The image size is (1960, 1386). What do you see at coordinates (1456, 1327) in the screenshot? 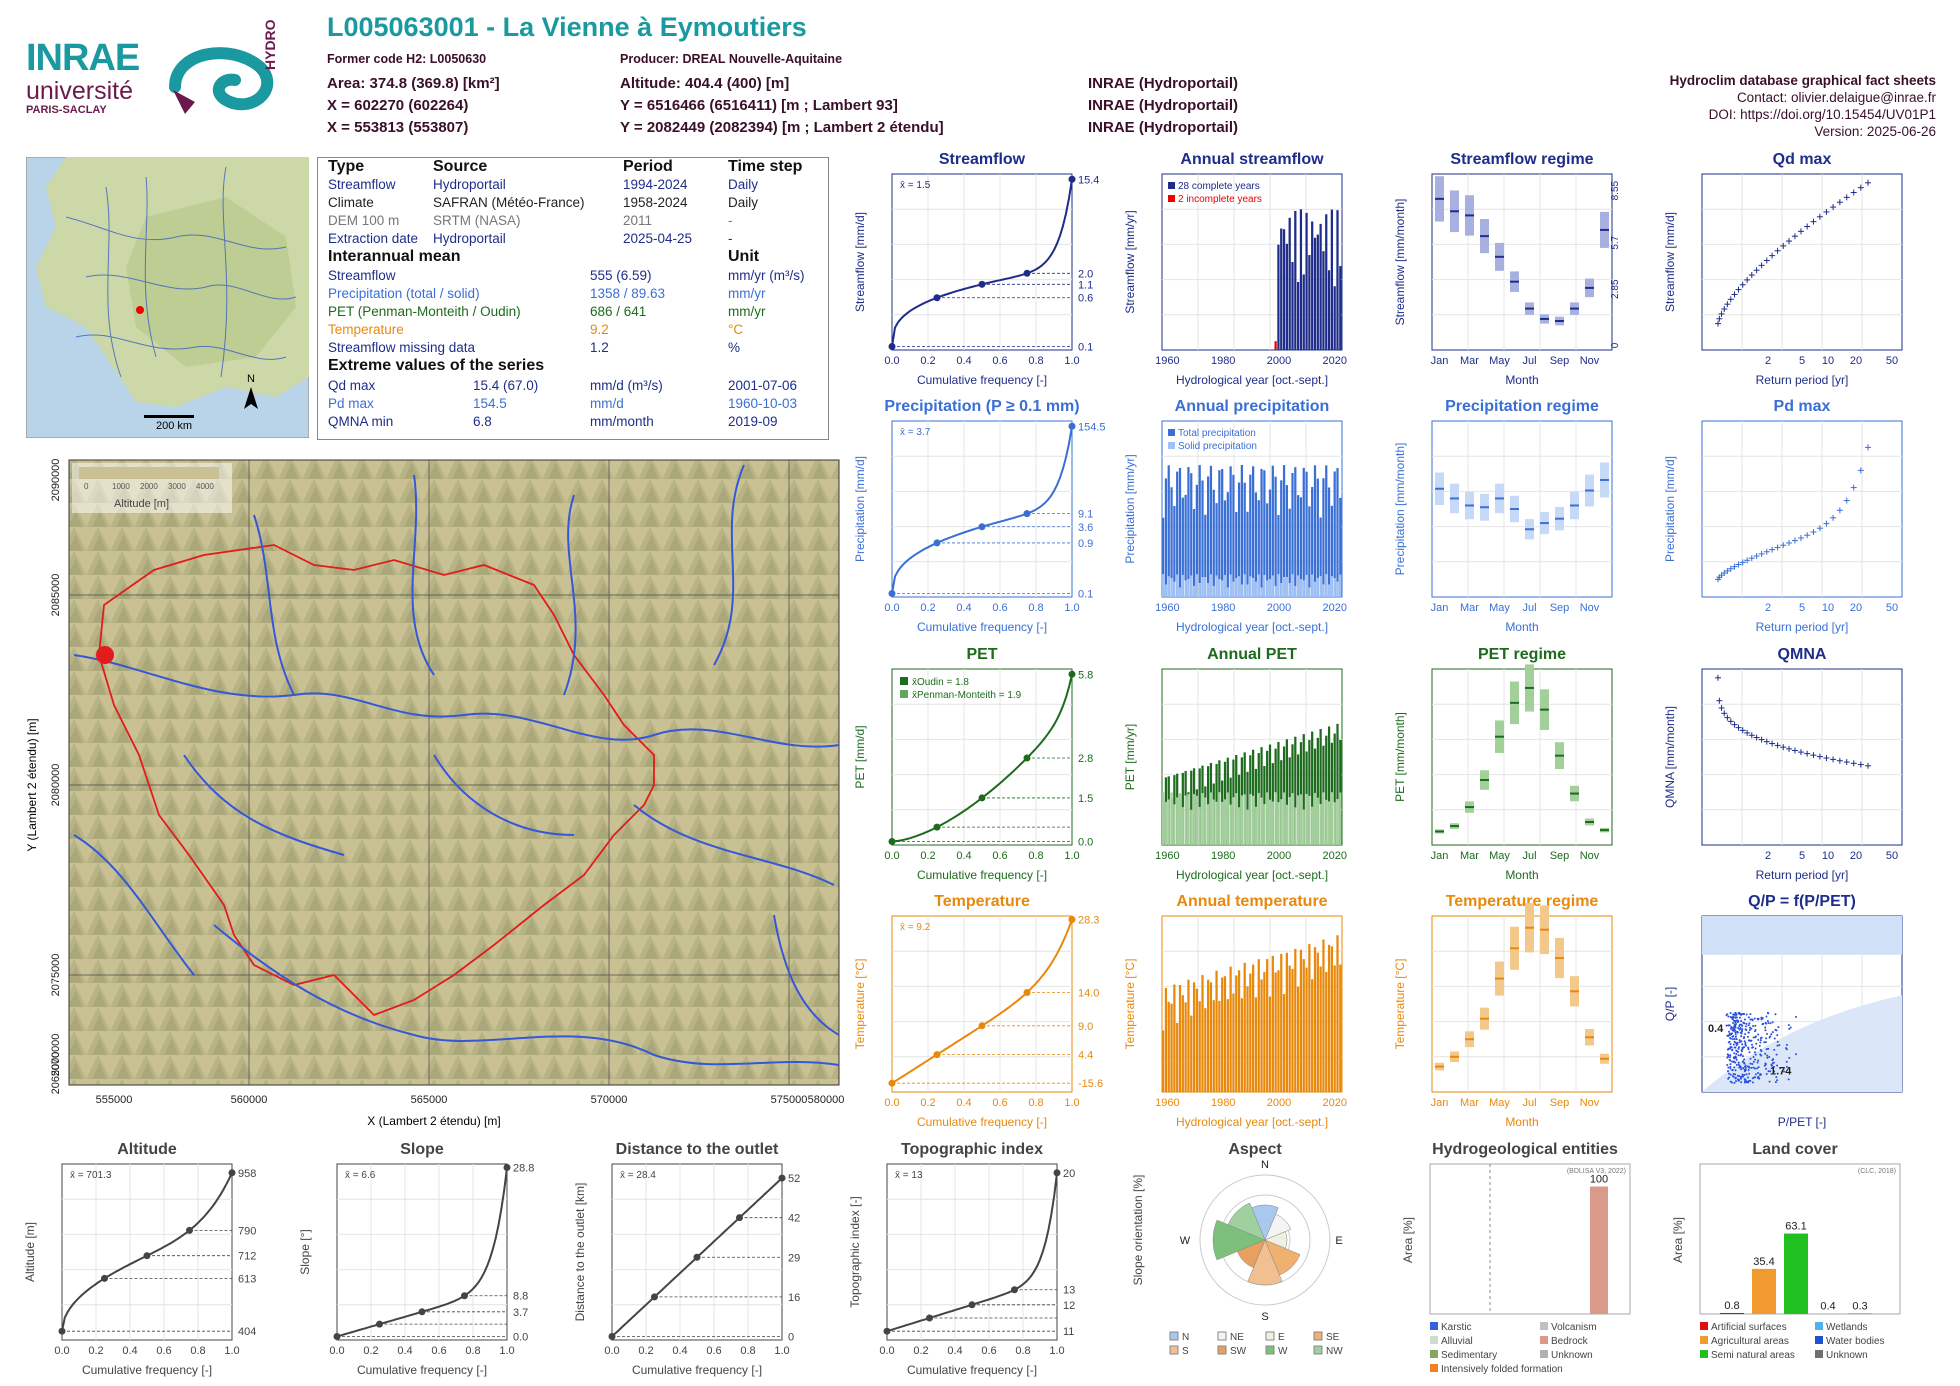
I see `legend-label: Karstic` at bounding box center [1456, 1327].